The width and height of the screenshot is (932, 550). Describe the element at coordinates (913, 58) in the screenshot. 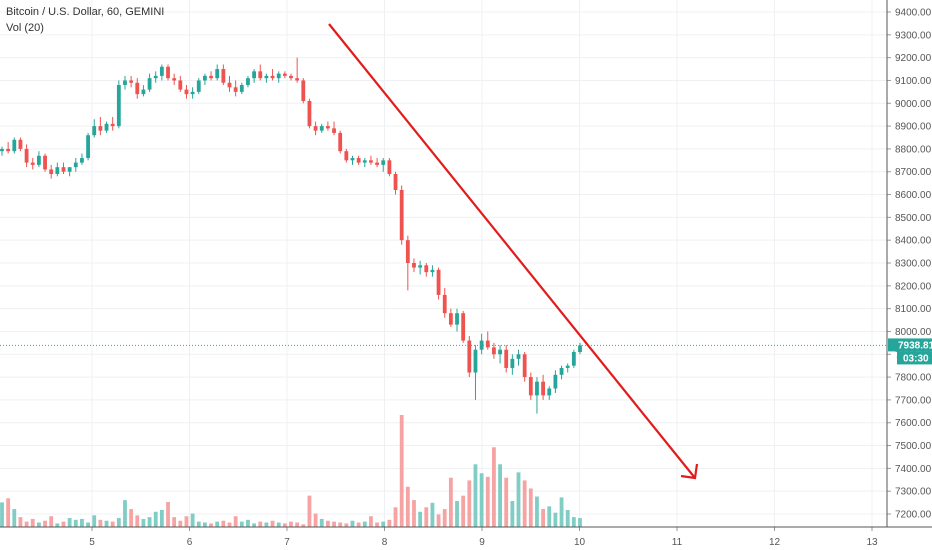

I see `y-tick-label: 9200.00` at that location.